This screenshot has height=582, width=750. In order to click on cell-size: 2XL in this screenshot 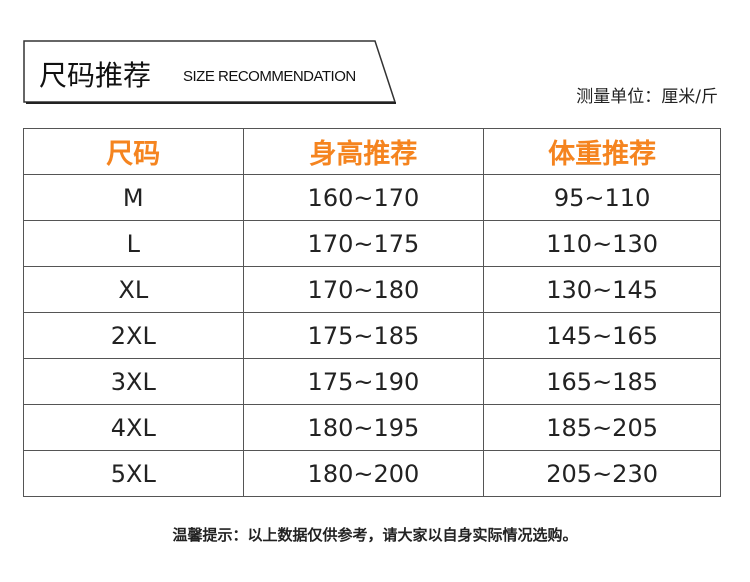, I will do `click(133, 335)`.